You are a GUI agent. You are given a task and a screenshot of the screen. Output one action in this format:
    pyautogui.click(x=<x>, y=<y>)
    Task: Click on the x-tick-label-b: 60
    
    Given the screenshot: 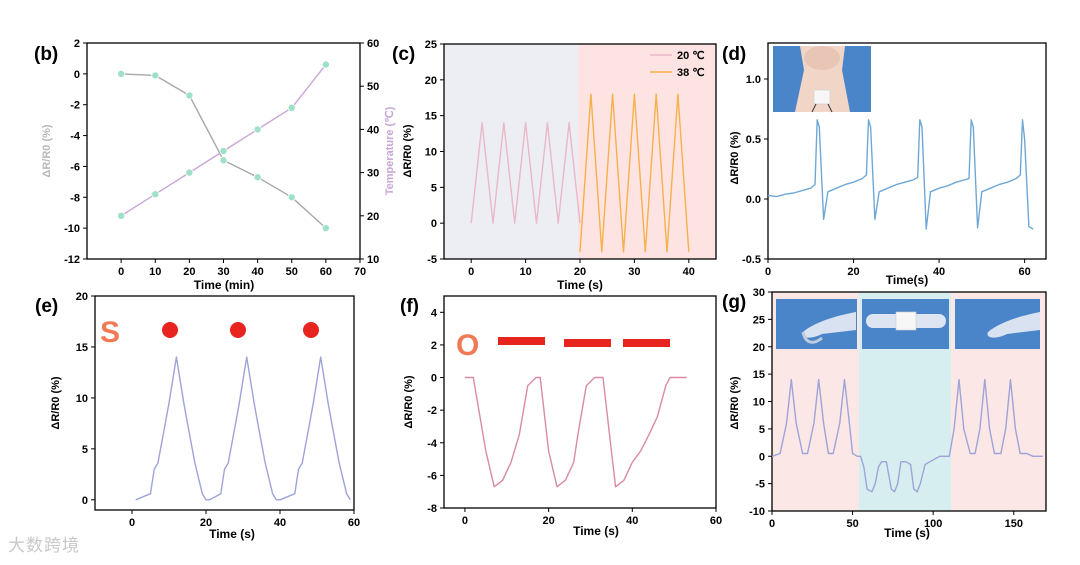 What is the action you would take?
    pyautogui.click(x=326, y=272)
    